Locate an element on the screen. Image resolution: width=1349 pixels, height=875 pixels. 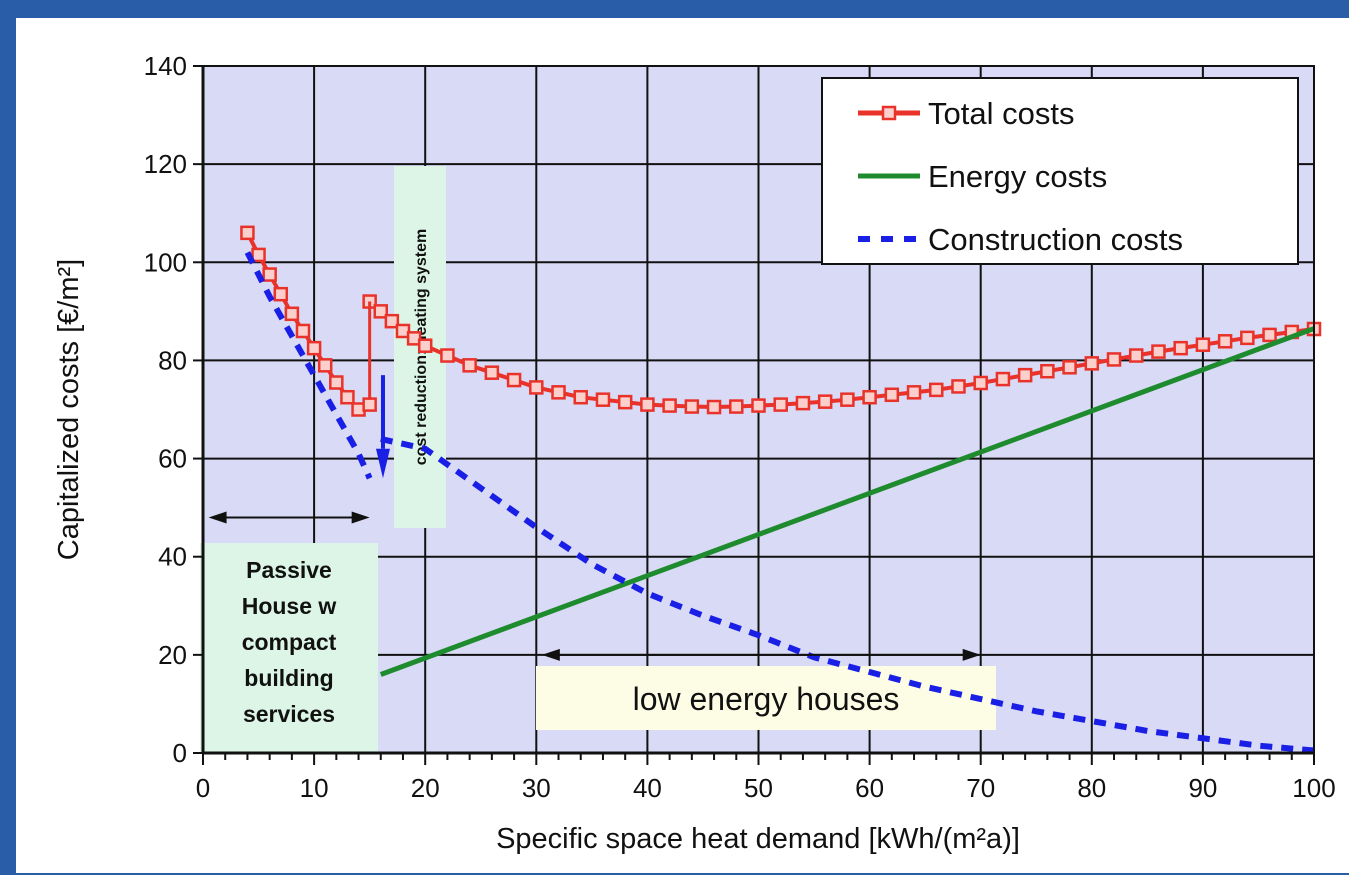
x-tick-label: 70 is located at coordinates (980, 788).